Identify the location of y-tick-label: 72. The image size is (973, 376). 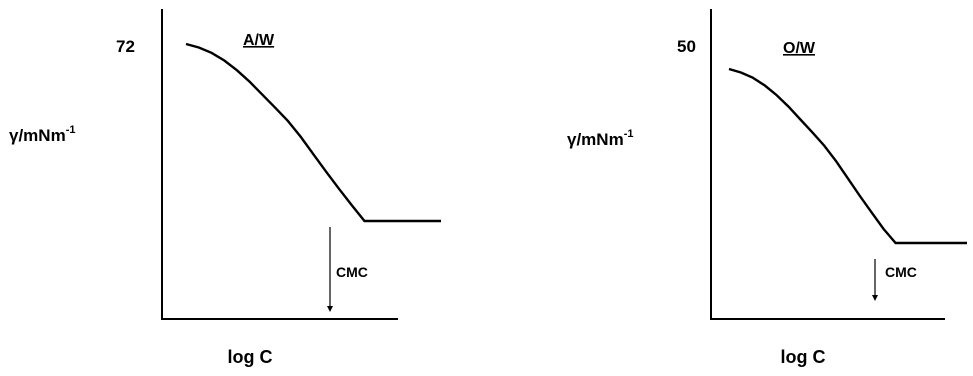
(125, 46).